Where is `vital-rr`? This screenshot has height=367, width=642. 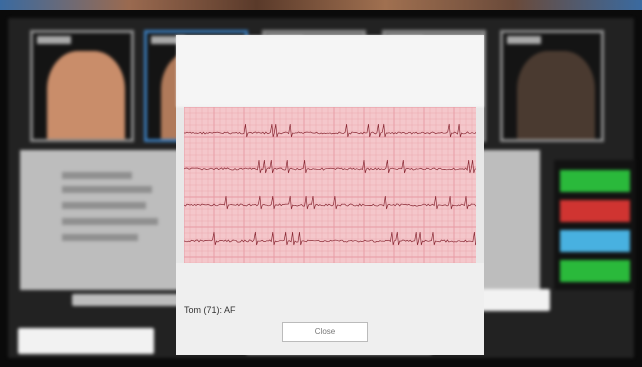 vital-rr is located at coordinates (595, 271).